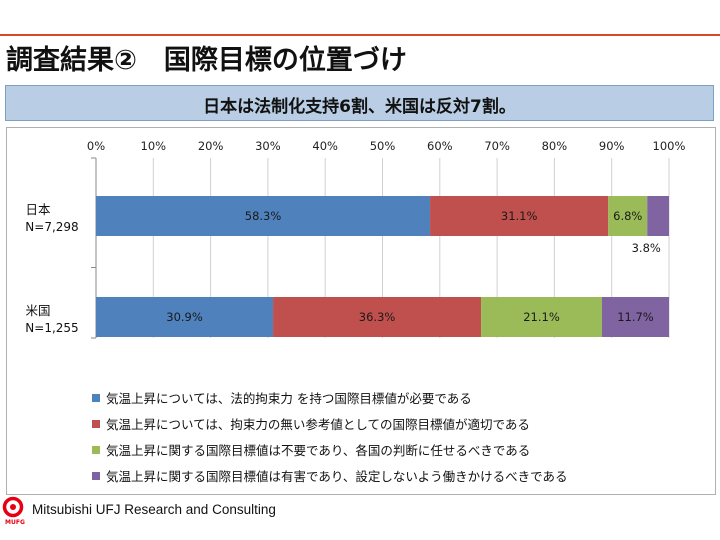 Image resolution: width=720 pixels, height=540 pixels. I want to click on mufg-logo-mark: MUFG, so click(13, 511).